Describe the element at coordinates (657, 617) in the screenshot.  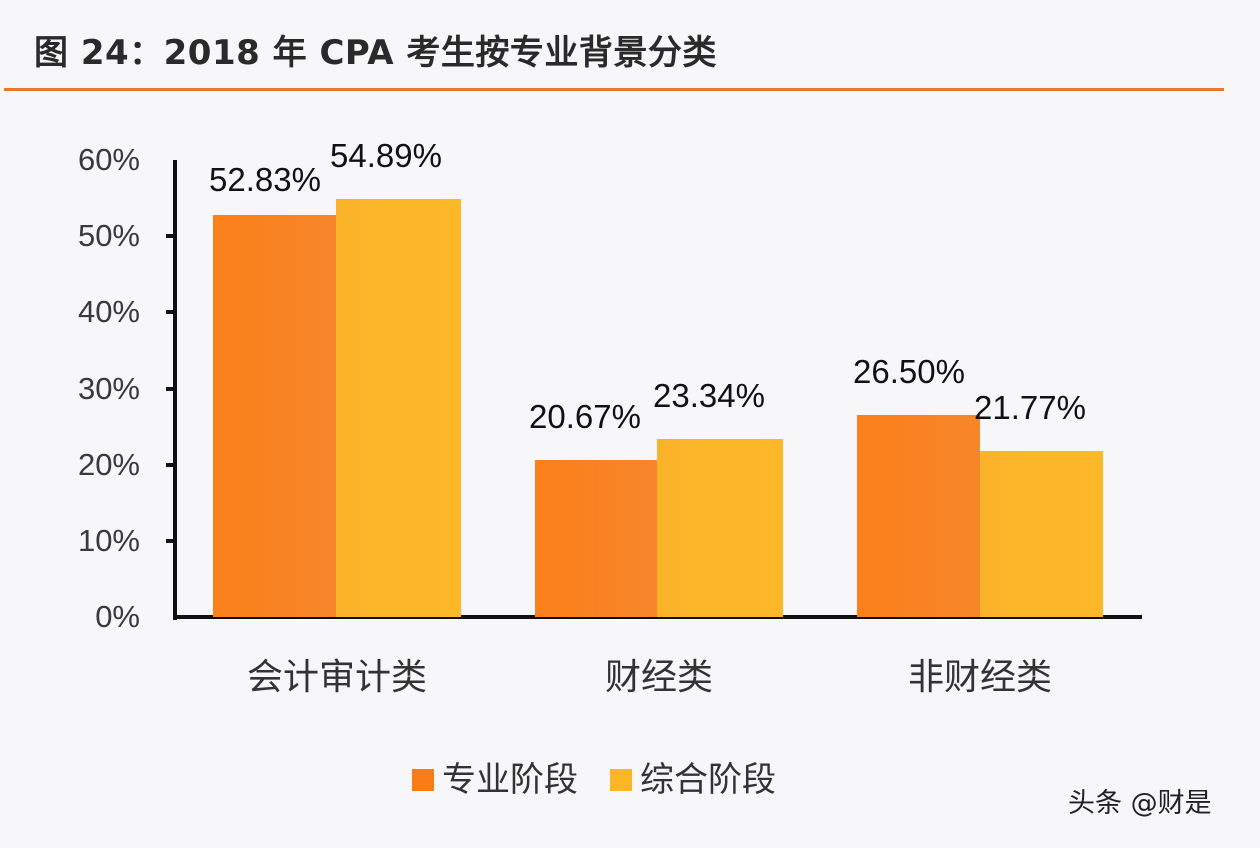
I see `x-axis-line` at that location.